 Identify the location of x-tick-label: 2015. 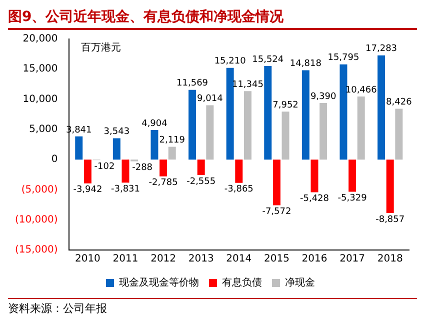
(277, 259).